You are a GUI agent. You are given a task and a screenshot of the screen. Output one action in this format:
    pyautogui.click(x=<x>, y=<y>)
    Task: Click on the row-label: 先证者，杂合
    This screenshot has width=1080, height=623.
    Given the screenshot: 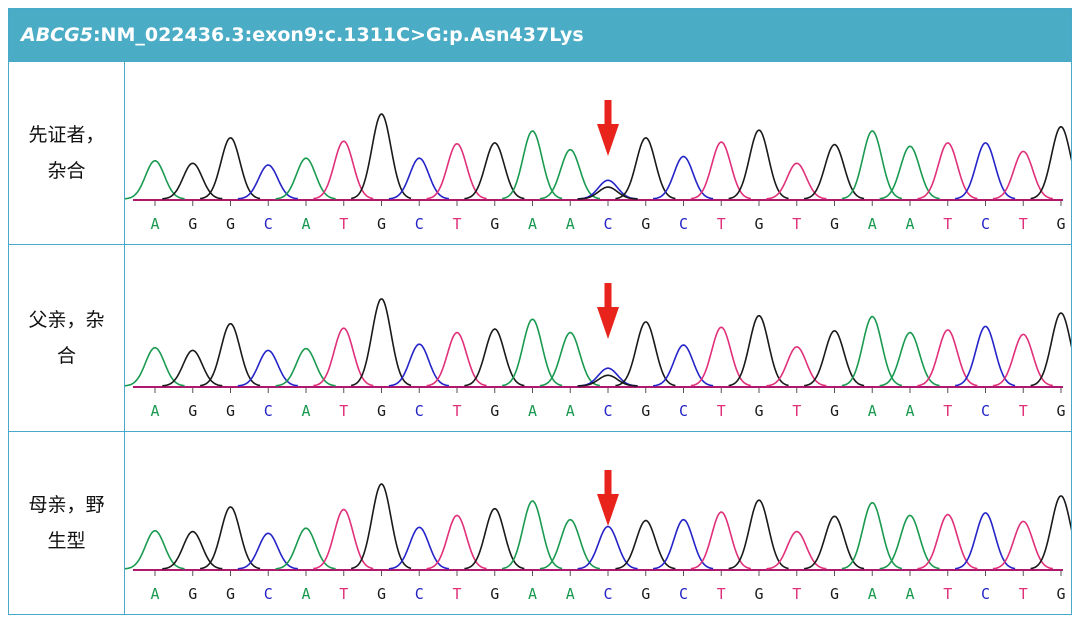 What is the action you would take?
    pyautogui.click(x=66, y=153)
    